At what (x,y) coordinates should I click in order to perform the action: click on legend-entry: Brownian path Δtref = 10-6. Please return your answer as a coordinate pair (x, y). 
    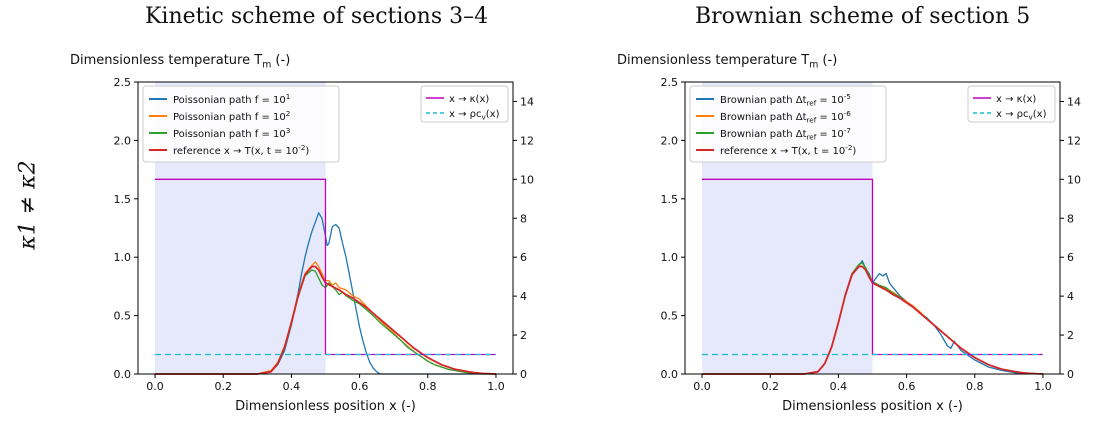
    Looking at the image, I should click on (785, 117).